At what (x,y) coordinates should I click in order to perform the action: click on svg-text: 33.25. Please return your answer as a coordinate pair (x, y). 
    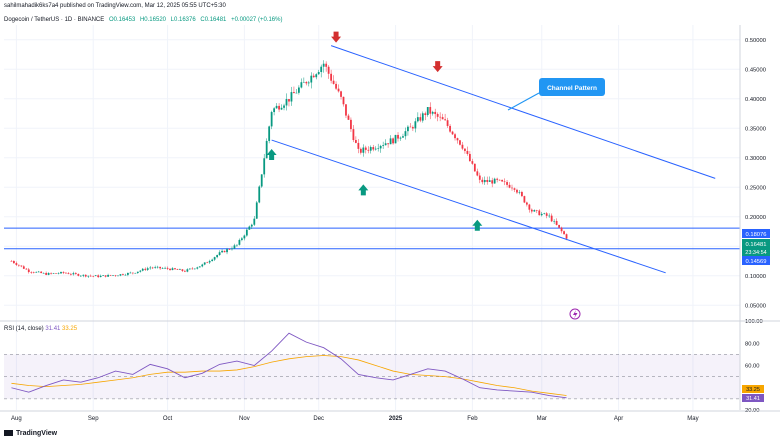
    Looking at the image, I should click on (753, 390).